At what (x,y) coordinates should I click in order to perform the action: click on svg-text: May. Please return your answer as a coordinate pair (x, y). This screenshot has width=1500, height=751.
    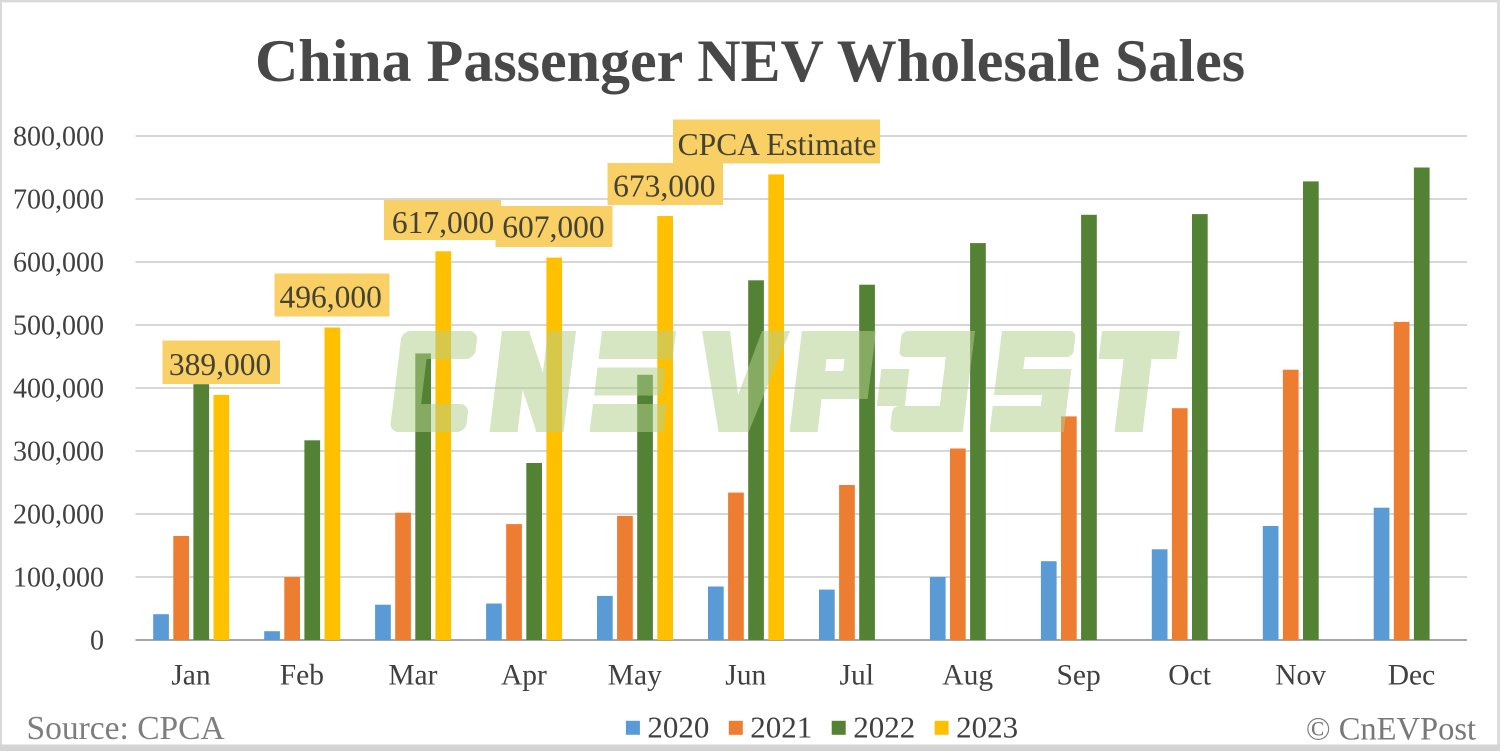
    Looking at the image, I should click on (635, 676).